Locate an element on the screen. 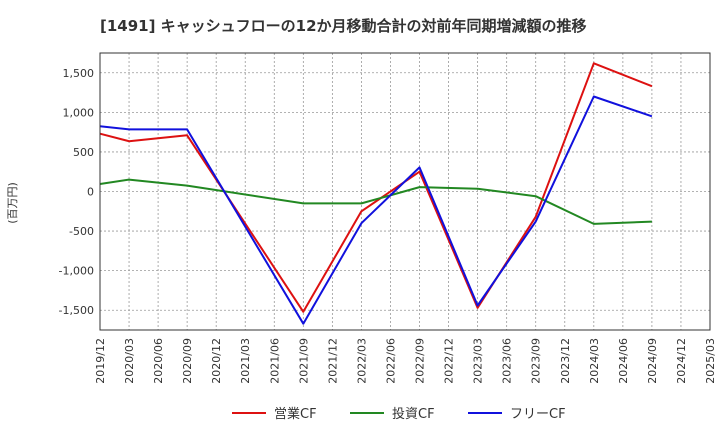 This screenshot has width=720, height=440. x-tick-label: 2024/06 is located at coordinates (623, 361).